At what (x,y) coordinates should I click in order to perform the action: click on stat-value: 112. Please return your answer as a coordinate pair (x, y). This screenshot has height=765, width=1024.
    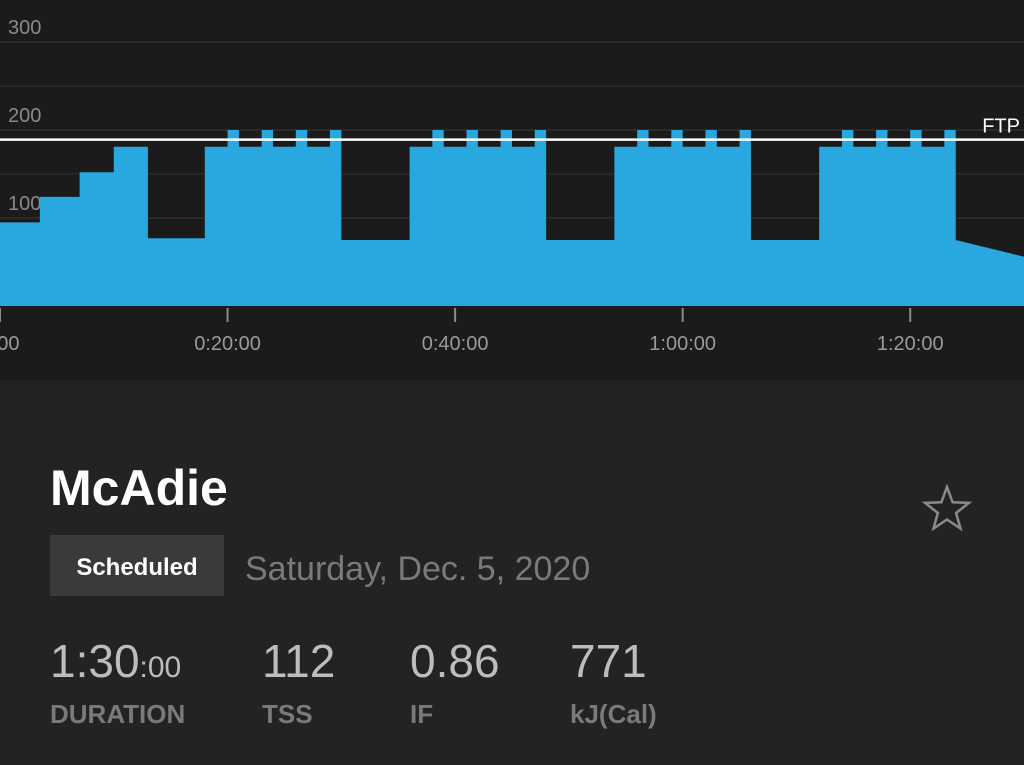
    Looking at the image, I should click on (298, 661).